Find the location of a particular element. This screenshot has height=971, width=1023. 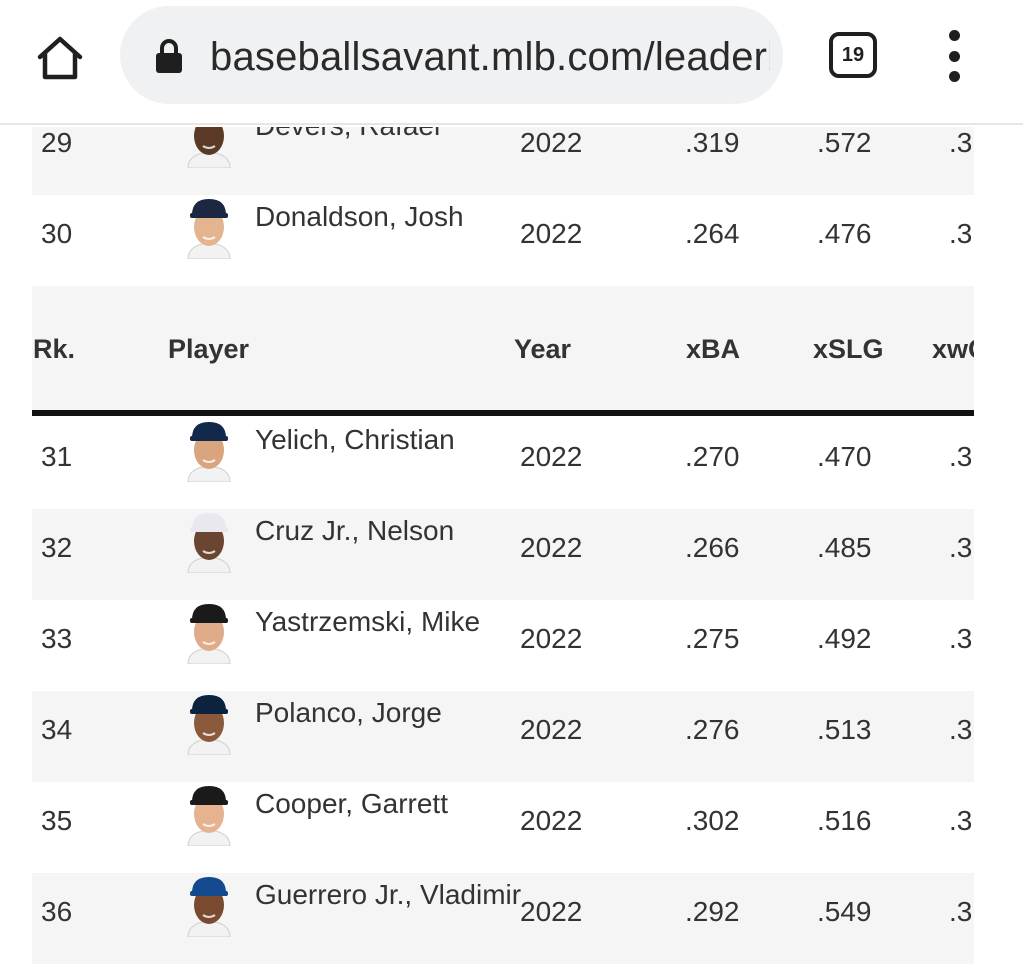

row-rank: 32 is located at coordinates (57, 547).